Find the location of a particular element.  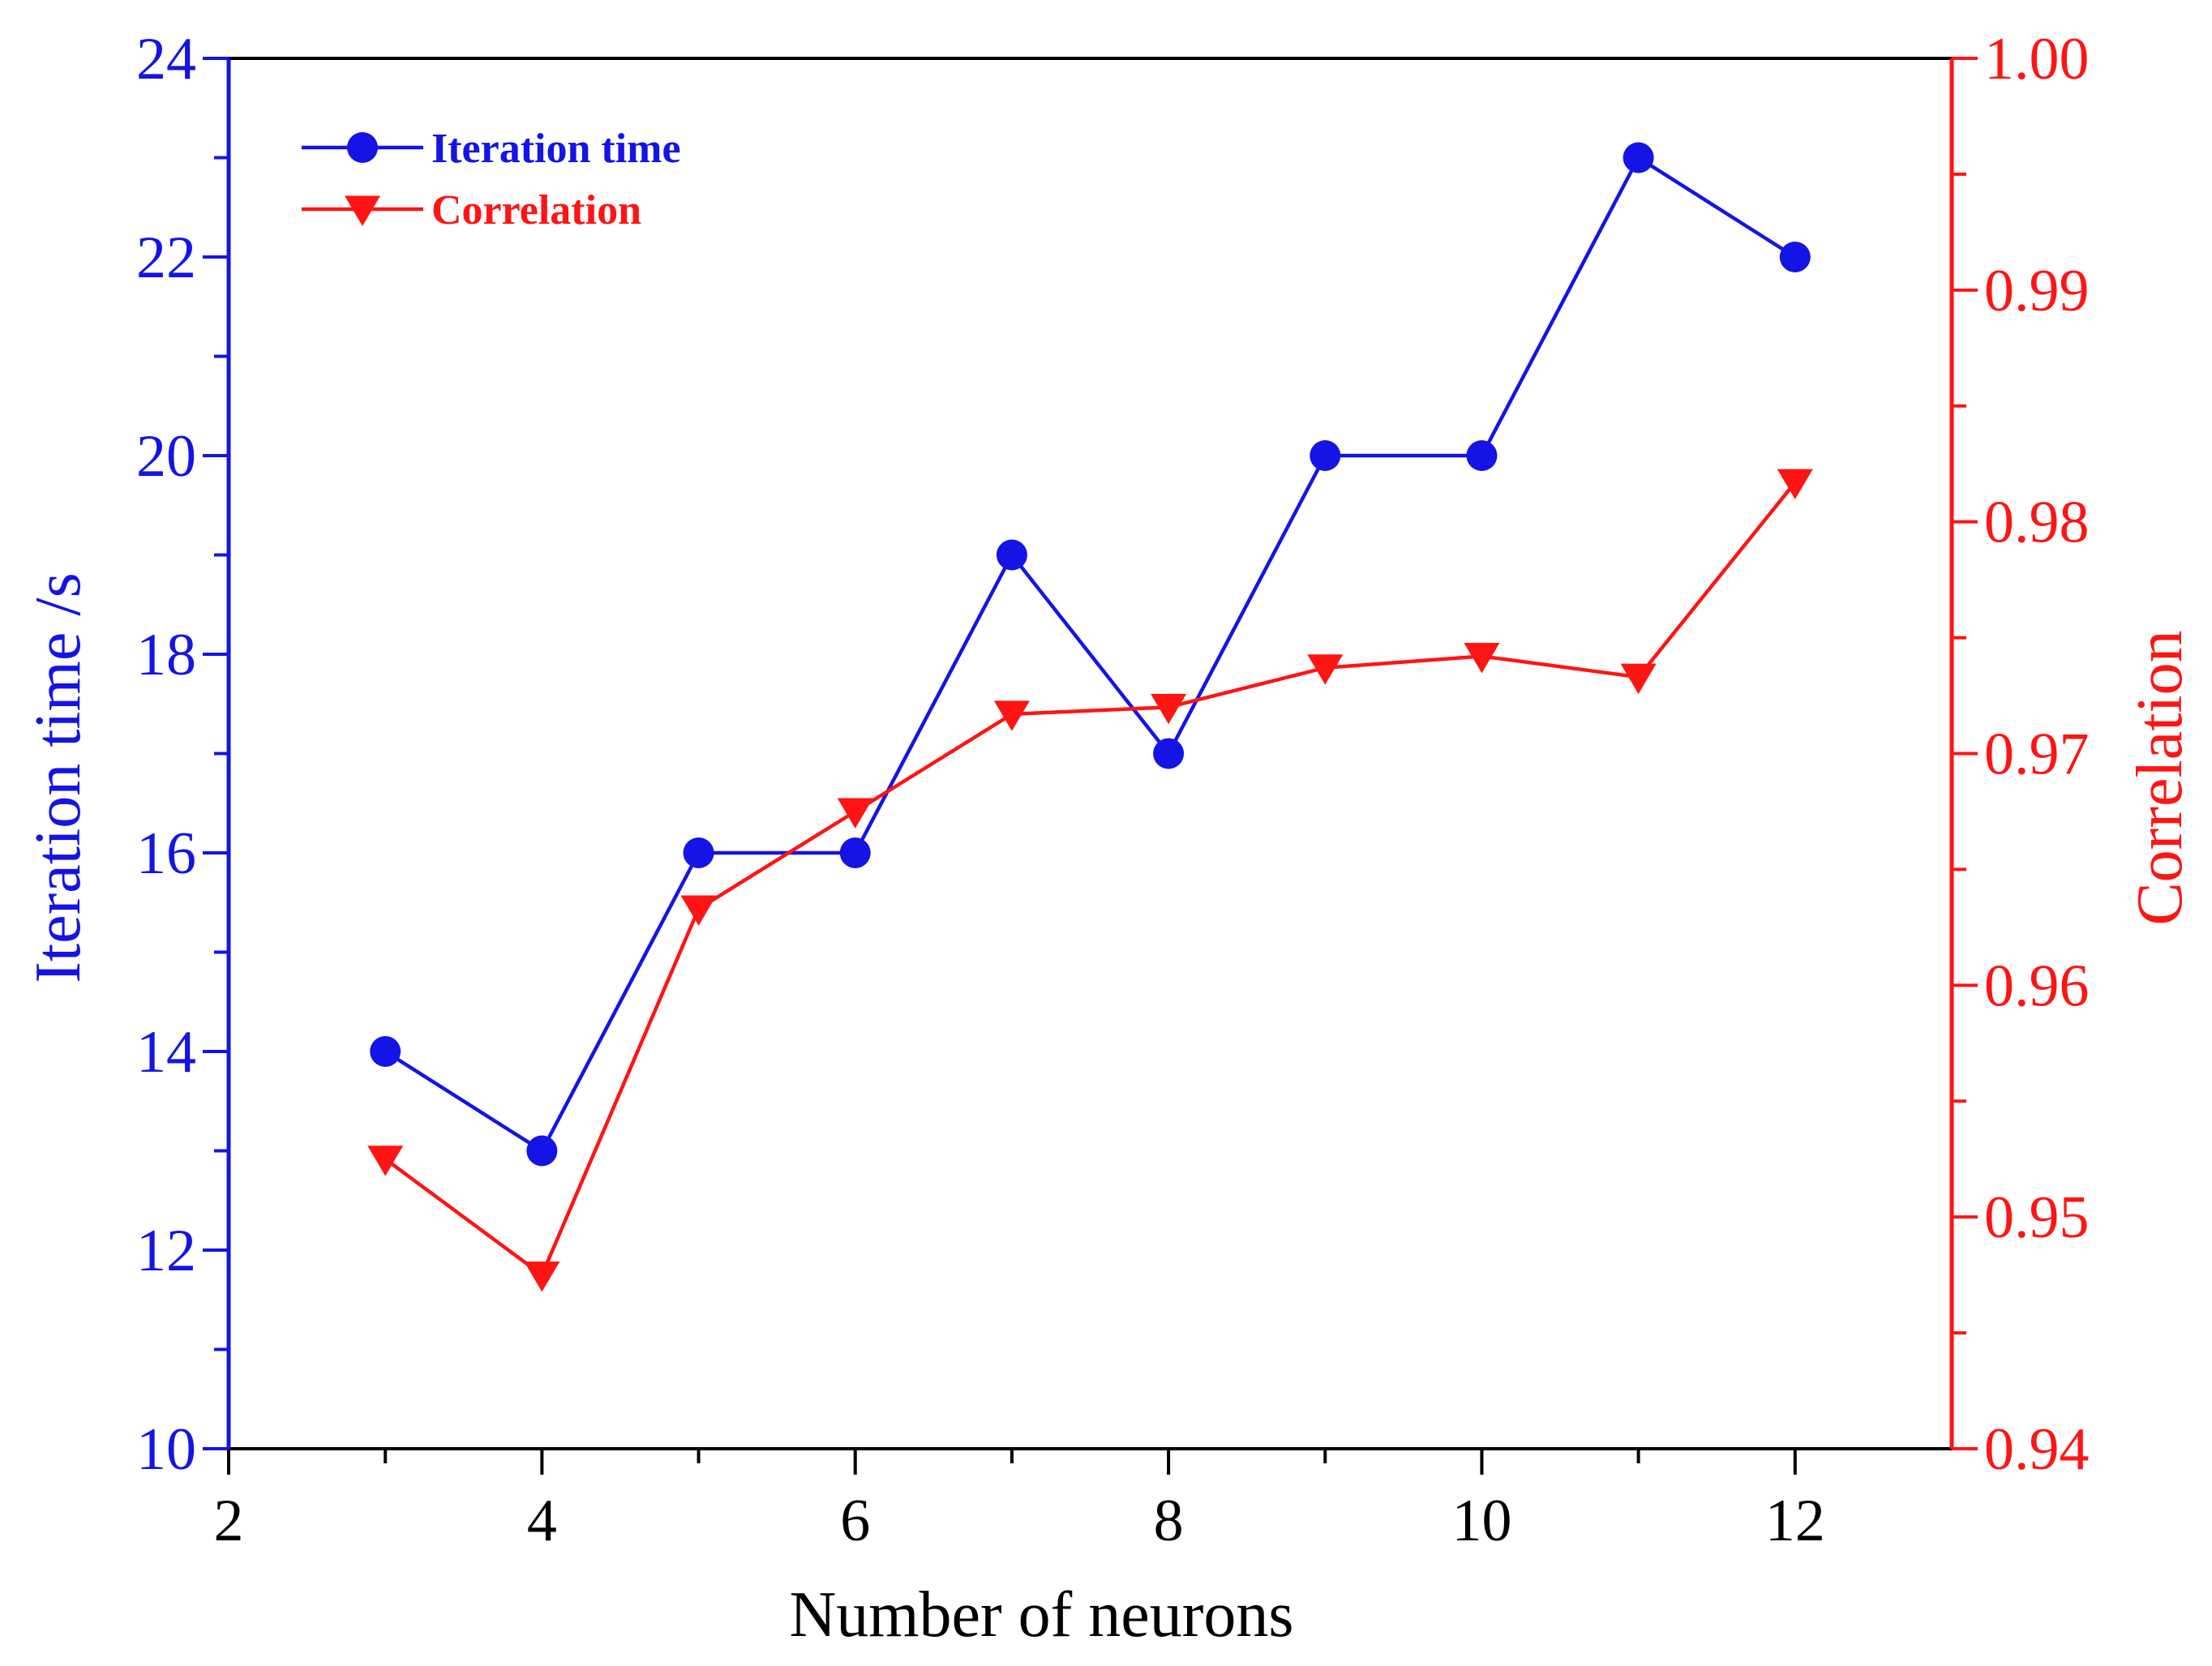

x-tick-label: 2 is located at coordinates (229, 1521).